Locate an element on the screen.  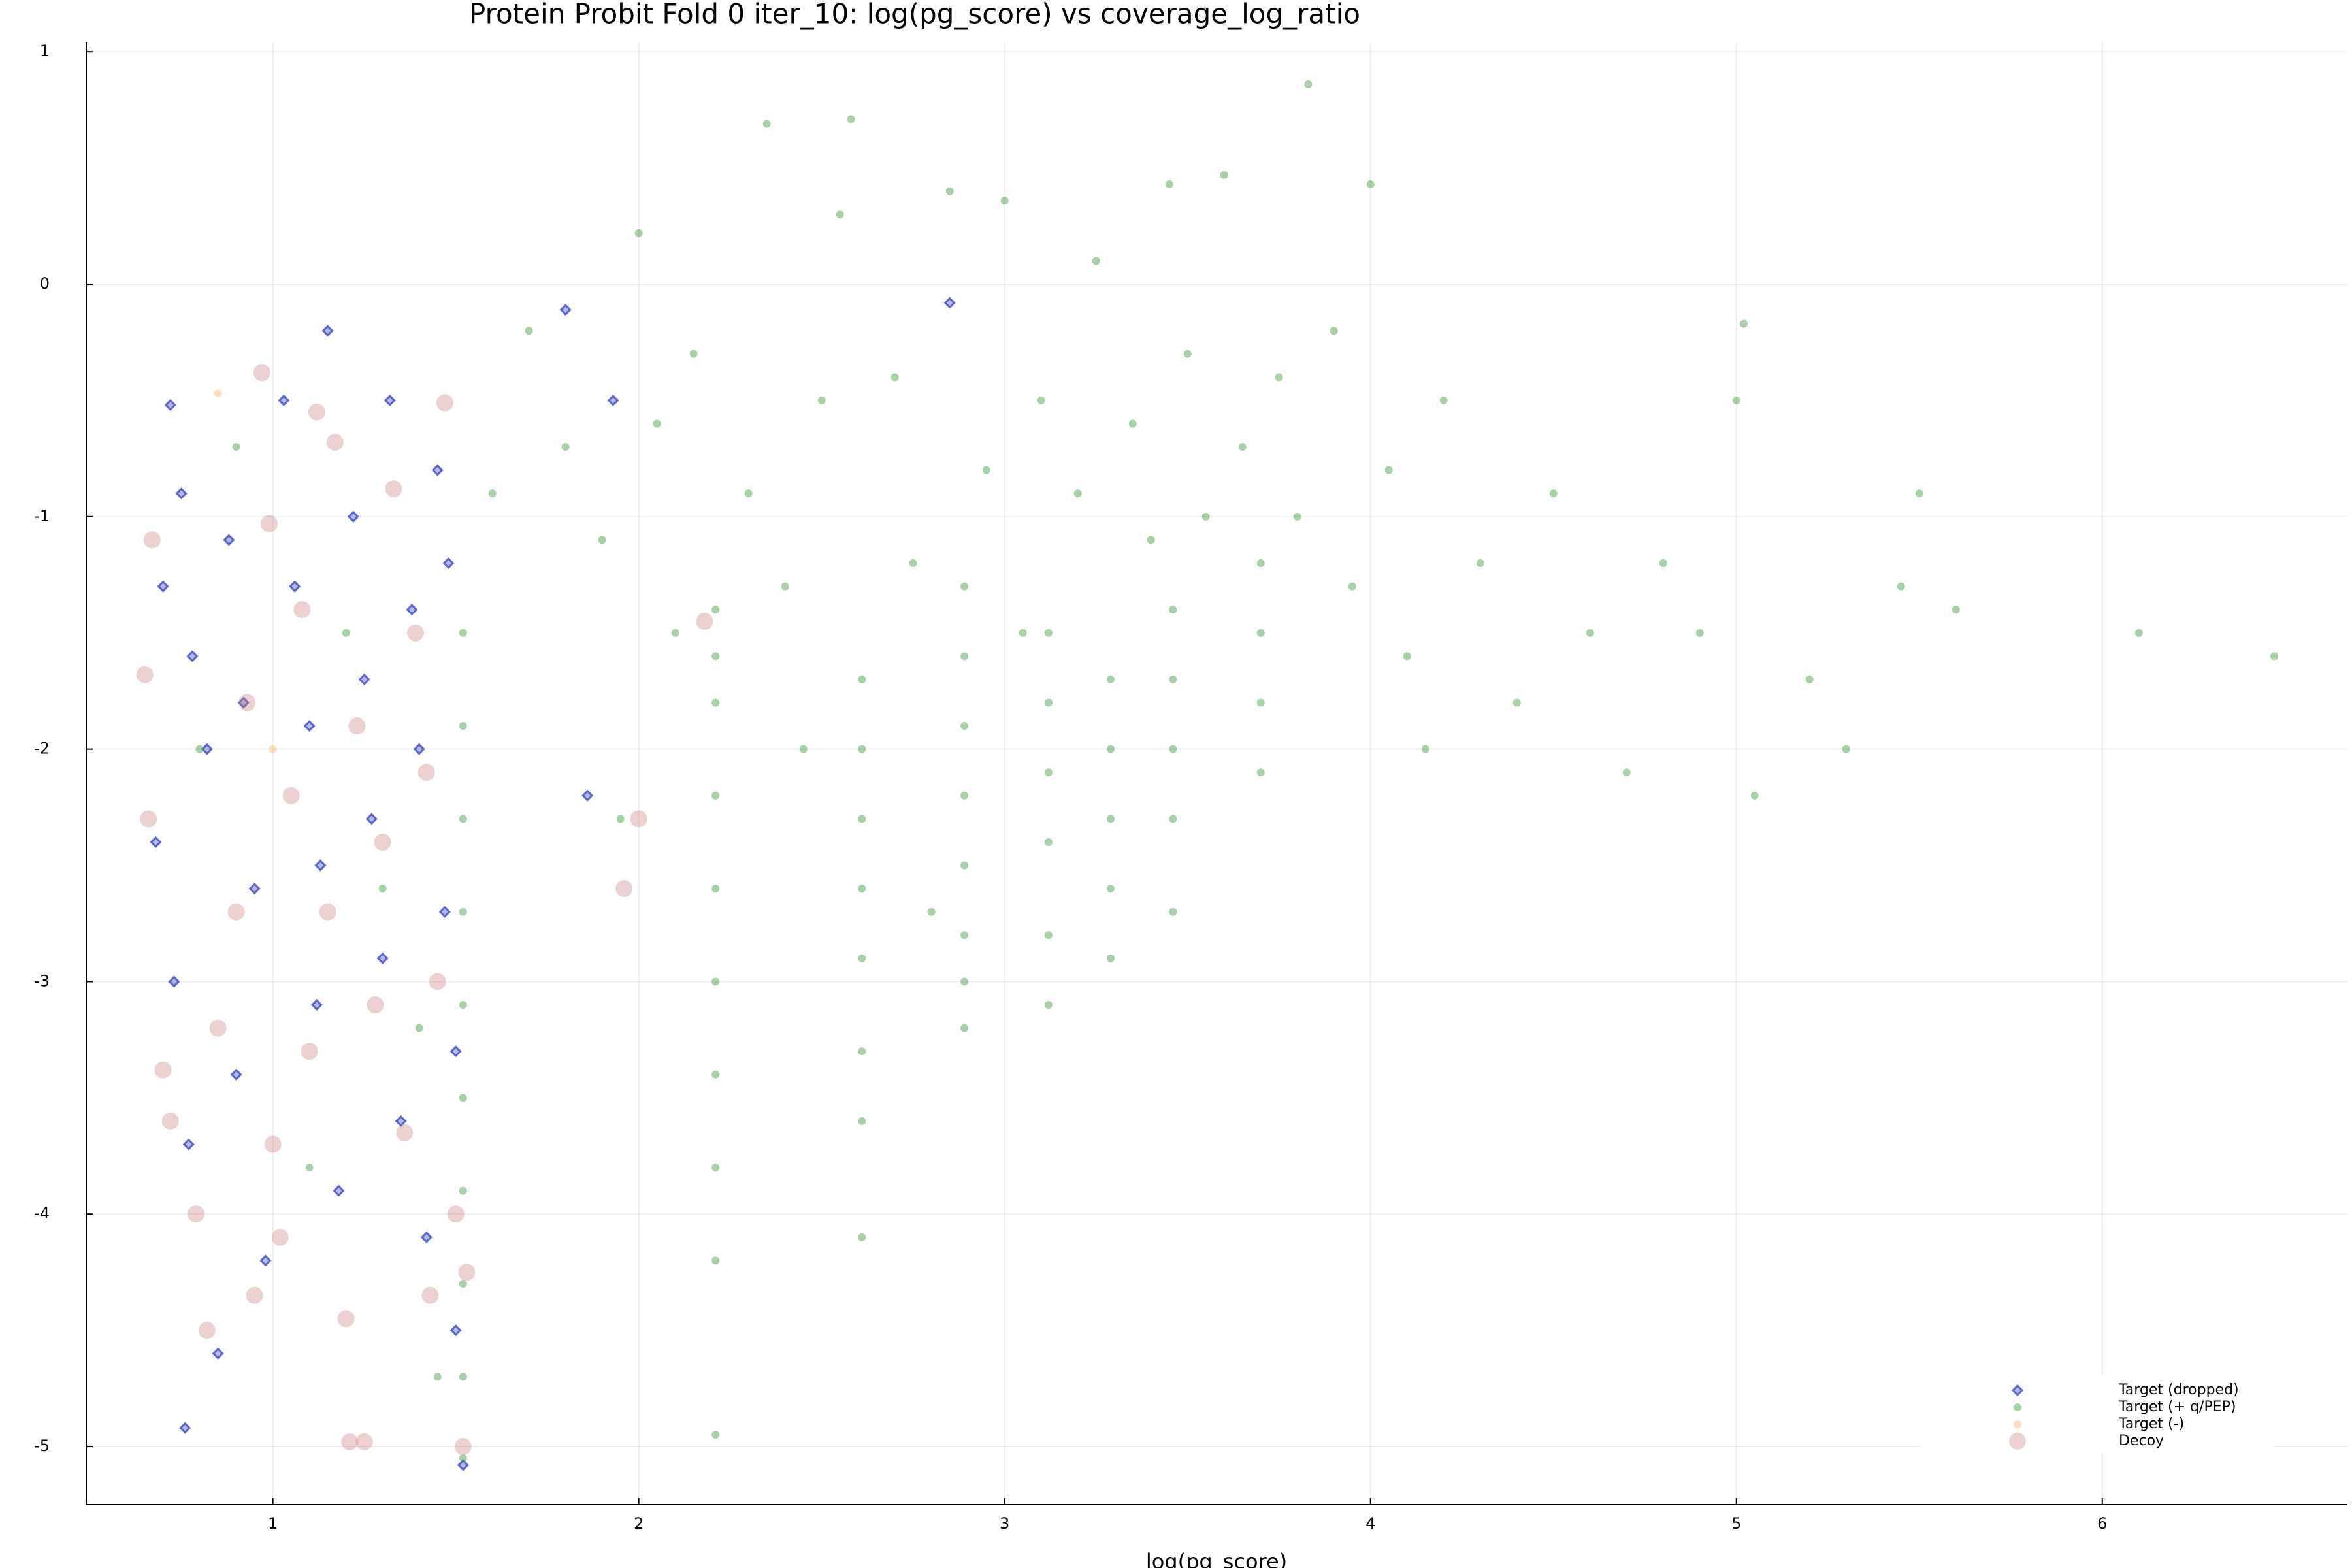
y-tick-label: -3 is located at coordinates (42, 981).